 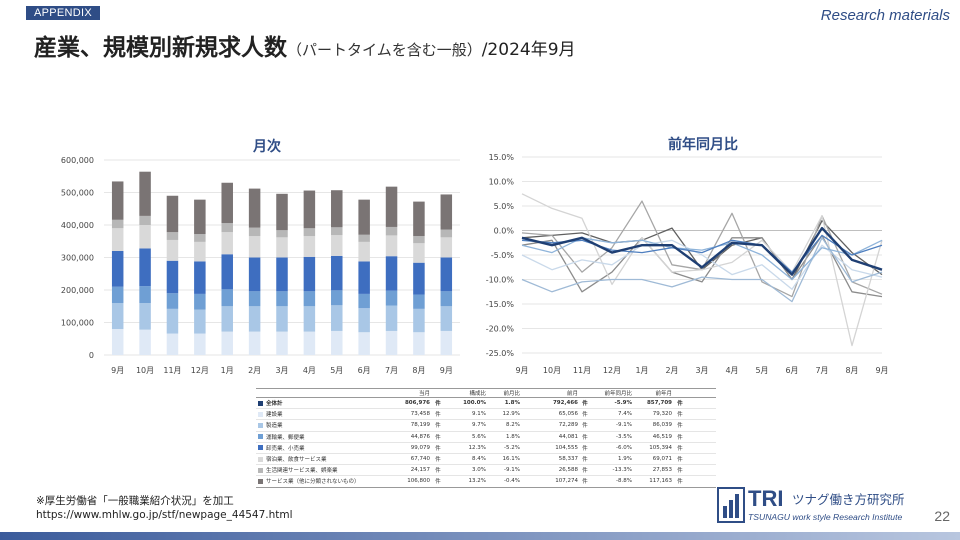 What do you see at coordinates (322, 403) in the screenshot?
I see `table-row-label: 全体計` at bounding box center [322, 403].